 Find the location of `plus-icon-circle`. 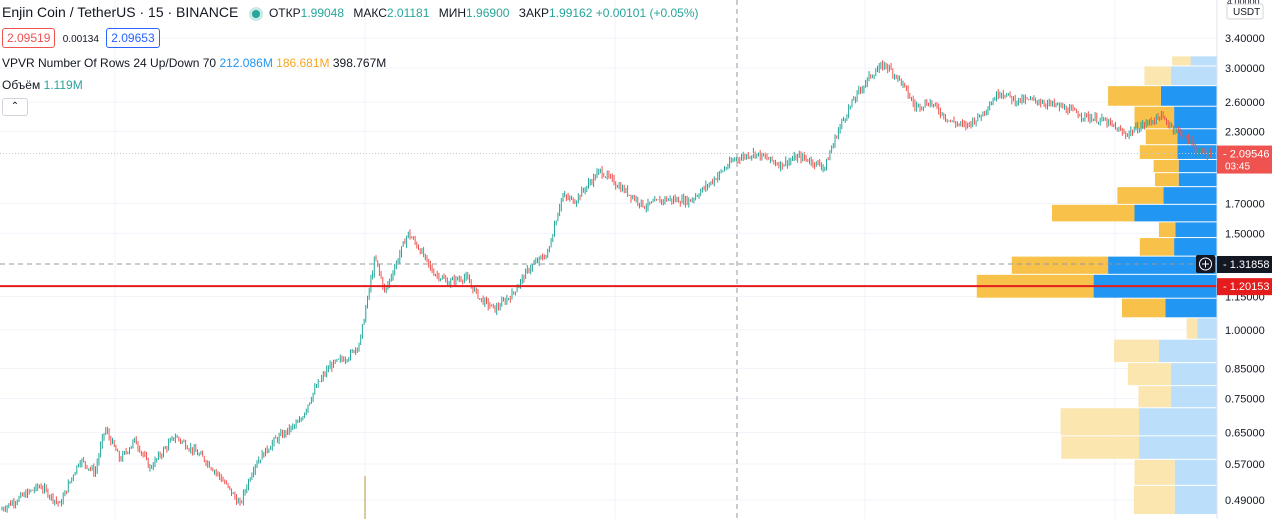

plus-icon-circle is located at coordinates (1205, 264).